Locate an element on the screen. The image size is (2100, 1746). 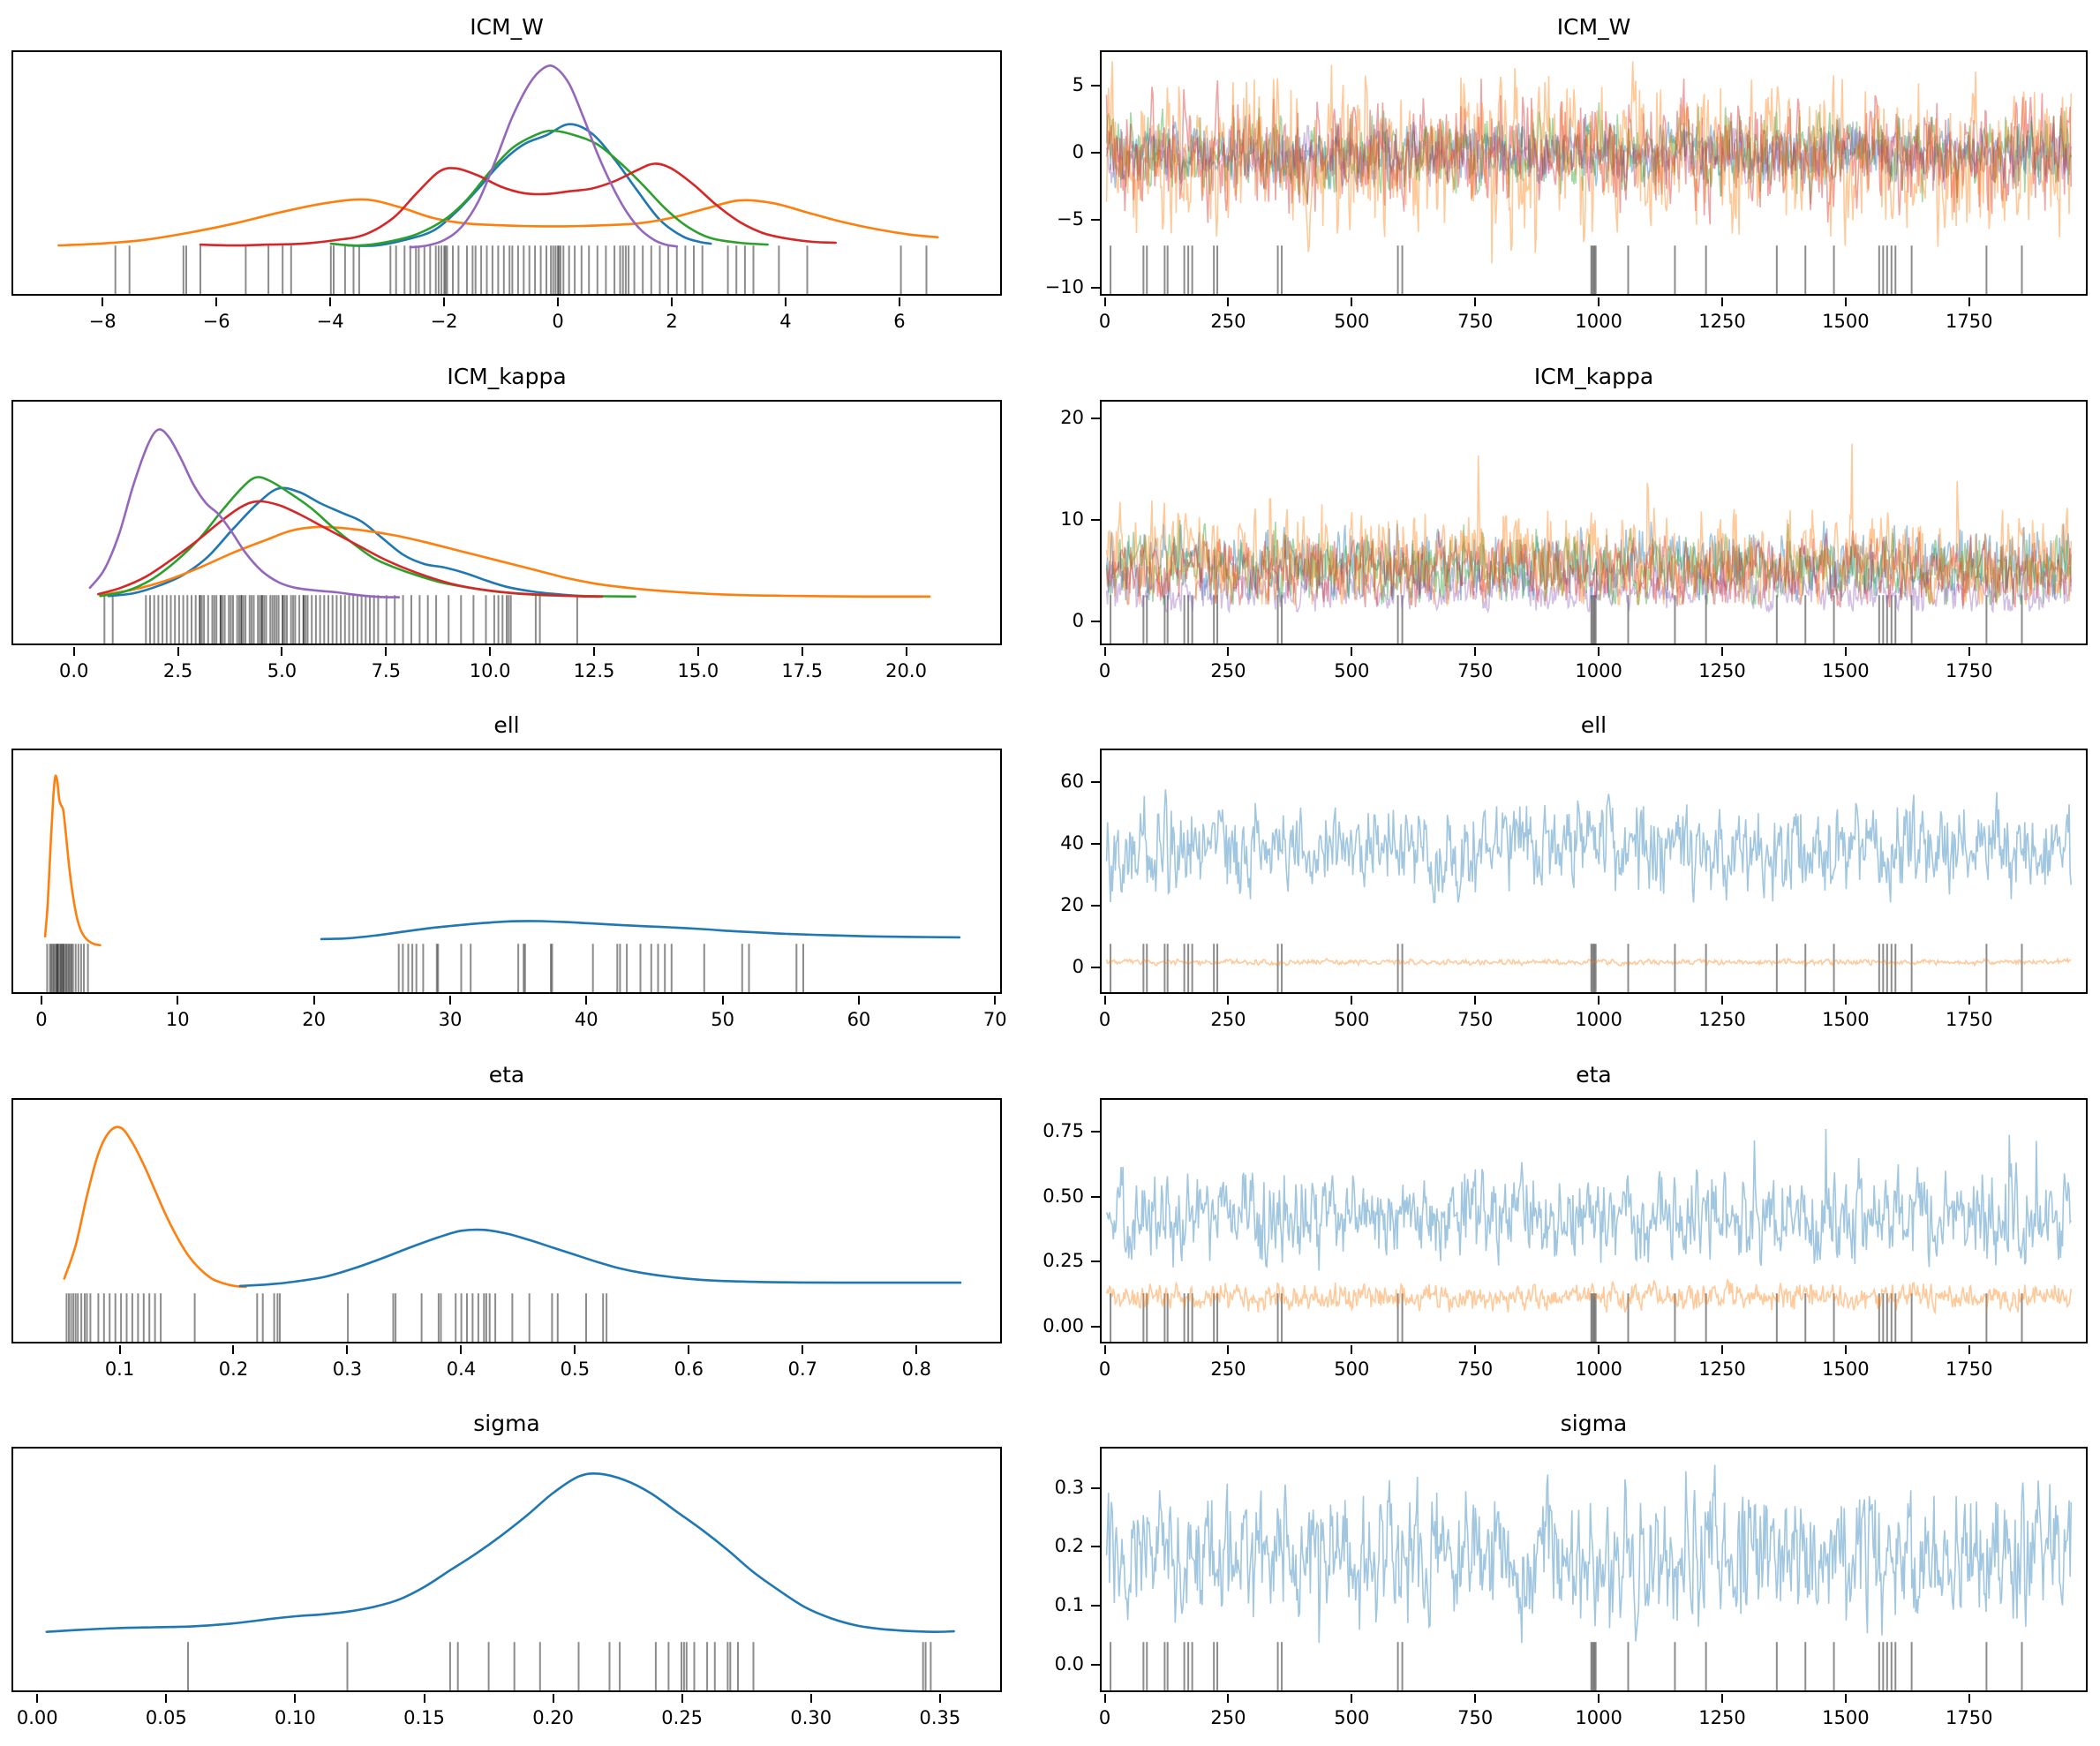
x-tick-label: 500 is located at coordinates (1352, 1369).